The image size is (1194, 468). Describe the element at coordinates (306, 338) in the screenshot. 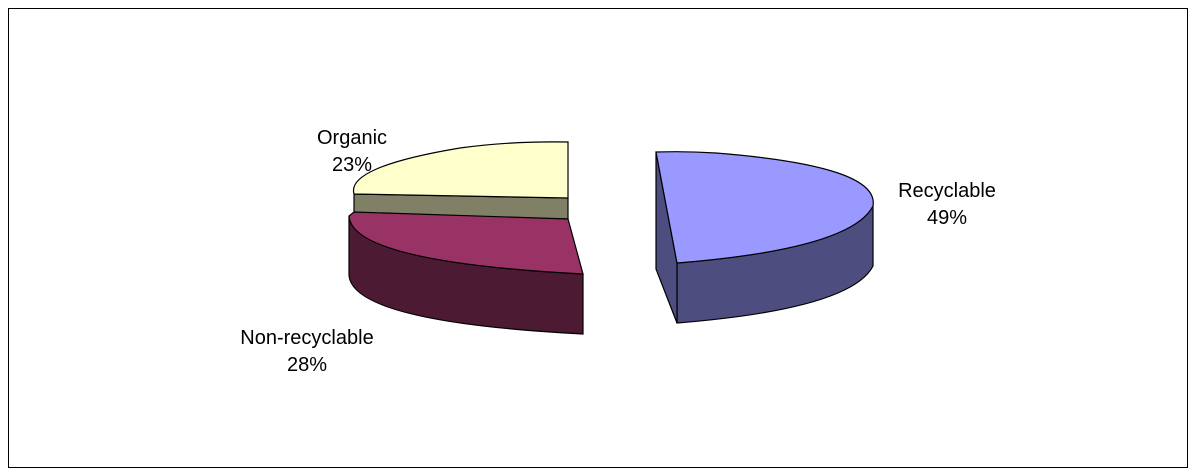

I see `label-non-recyclable-name: Non-recyclable` at that location.